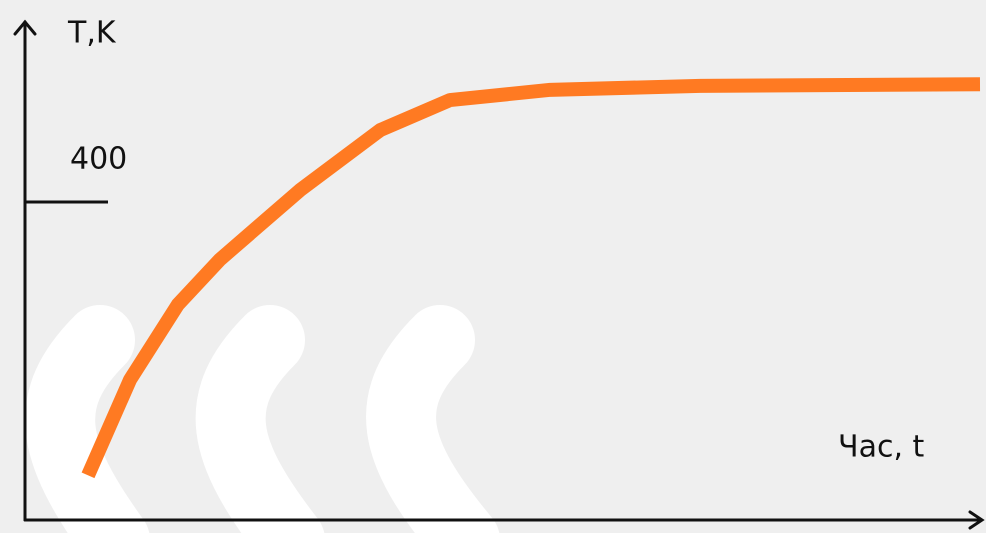  Describe the element at coordinates (976, 520) in the screenshot. I see `x-axis-arrow` at that location.